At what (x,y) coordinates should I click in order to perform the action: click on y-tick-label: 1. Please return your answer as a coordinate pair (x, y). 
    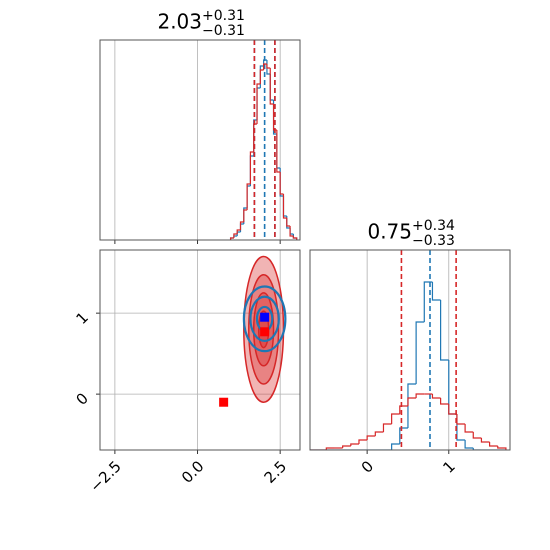
    Looking at the image, I should click on (82, 317).